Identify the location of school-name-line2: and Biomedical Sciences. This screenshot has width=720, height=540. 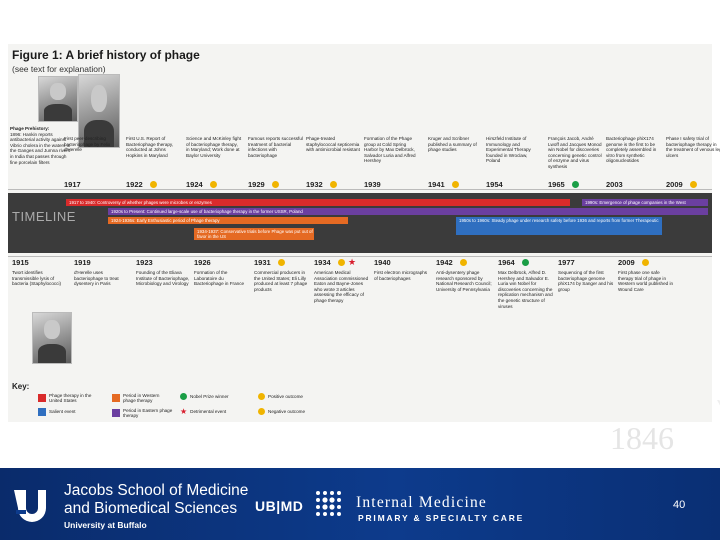
(151, 508).